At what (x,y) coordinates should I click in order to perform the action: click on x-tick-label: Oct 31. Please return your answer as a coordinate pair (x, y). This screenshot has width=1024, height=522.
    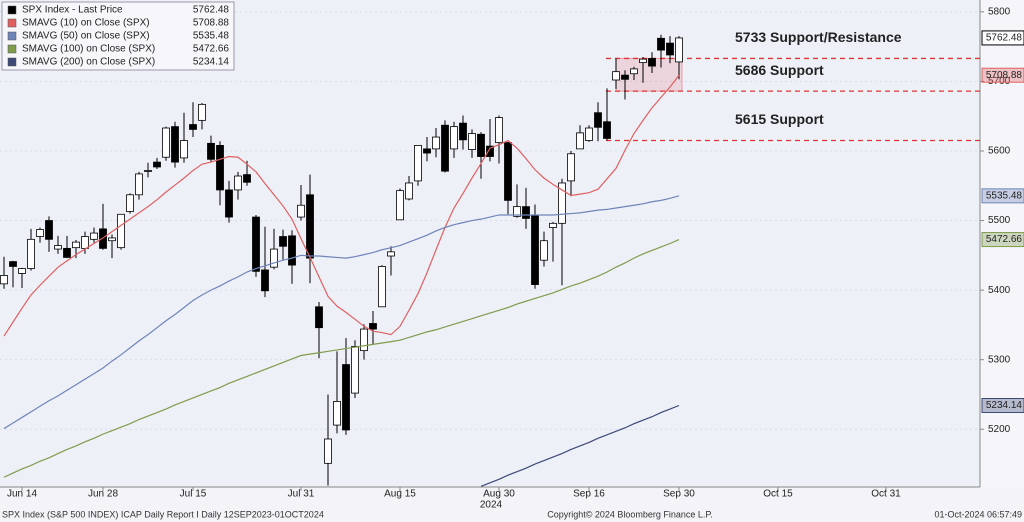
    Looking at the image, I should click on (886, 494).